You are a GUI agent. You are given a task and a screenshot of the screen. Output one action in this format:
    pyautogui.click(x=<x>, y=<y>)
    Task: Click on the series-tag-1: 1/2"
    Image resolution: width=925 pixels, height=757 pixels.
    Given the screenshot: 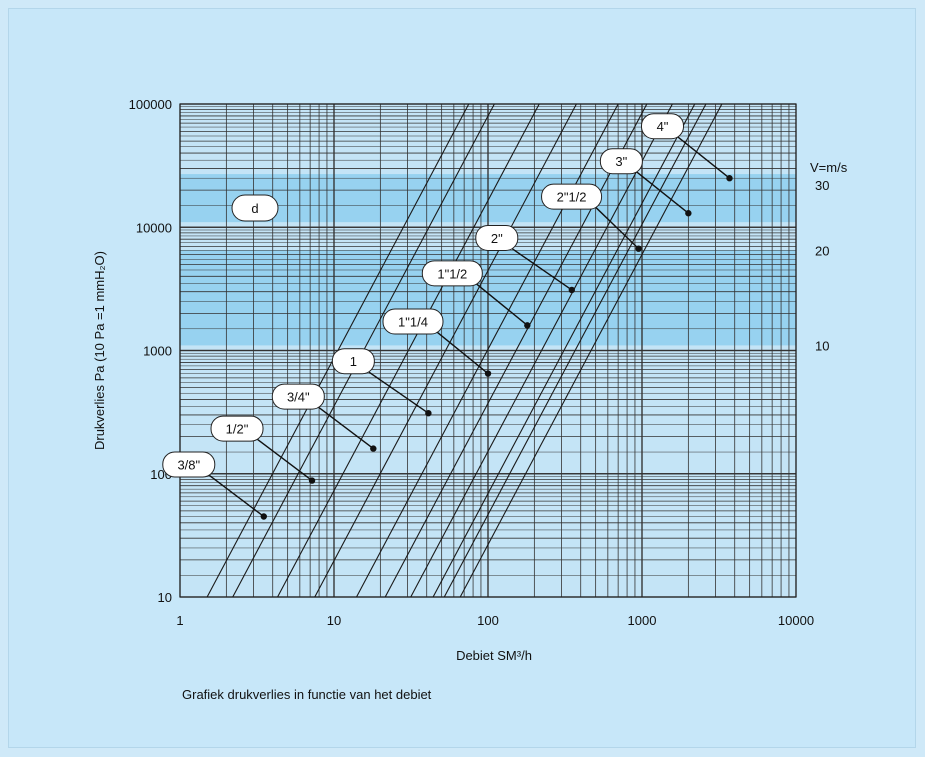 What is the action you would take?
    pyautogui.click(x=263, y=449)
    